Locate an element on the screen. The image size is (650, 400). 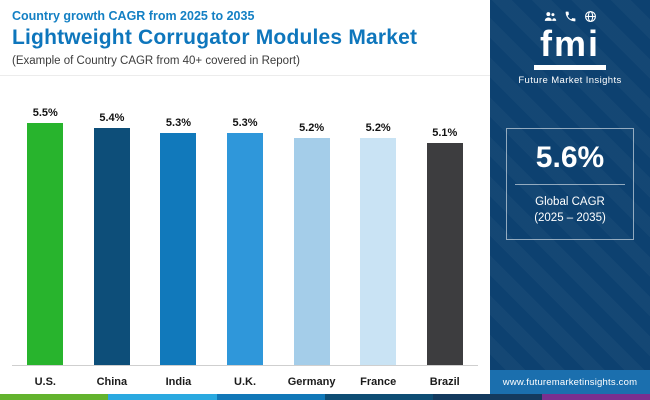
page-title: Lightweight Corrugator Modules Market is located at coordinates (215, 37).